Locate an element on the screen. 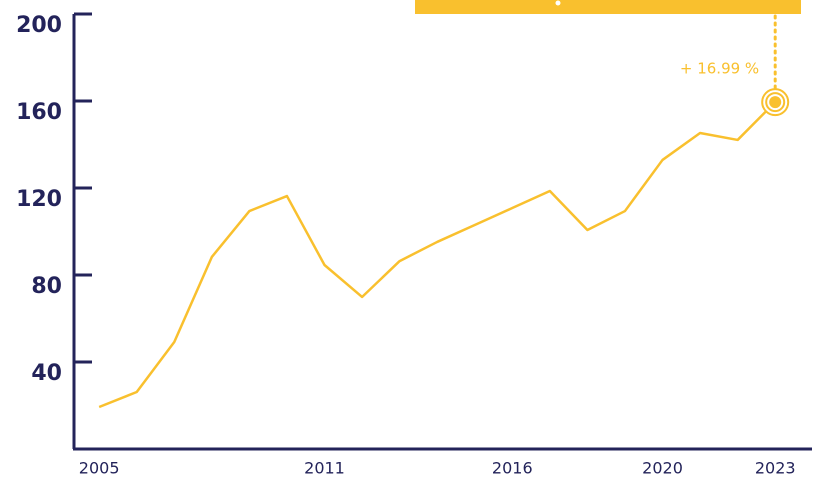  x-tick-label: 2016 is located at coordinates (512, 468).